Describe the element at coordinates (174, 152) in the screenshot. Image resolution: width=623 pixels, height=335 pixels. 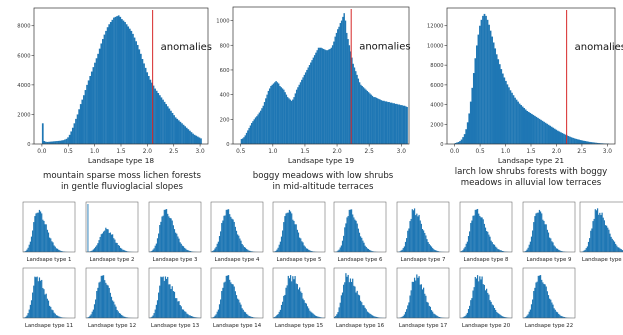
I see `x-tick-label-t18: 2.5` at that location.